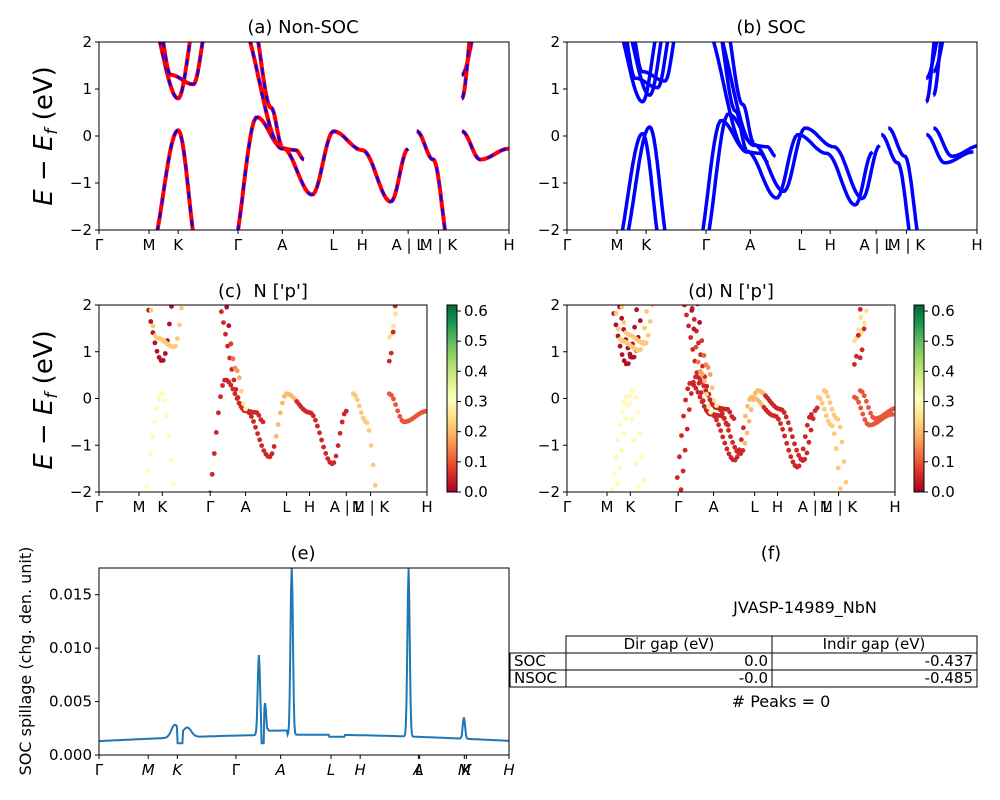 The image size is (1000, 800). I want to click on panel-e-yticks: 0.000 0.005 0.010 0.015, so click(74, 675).